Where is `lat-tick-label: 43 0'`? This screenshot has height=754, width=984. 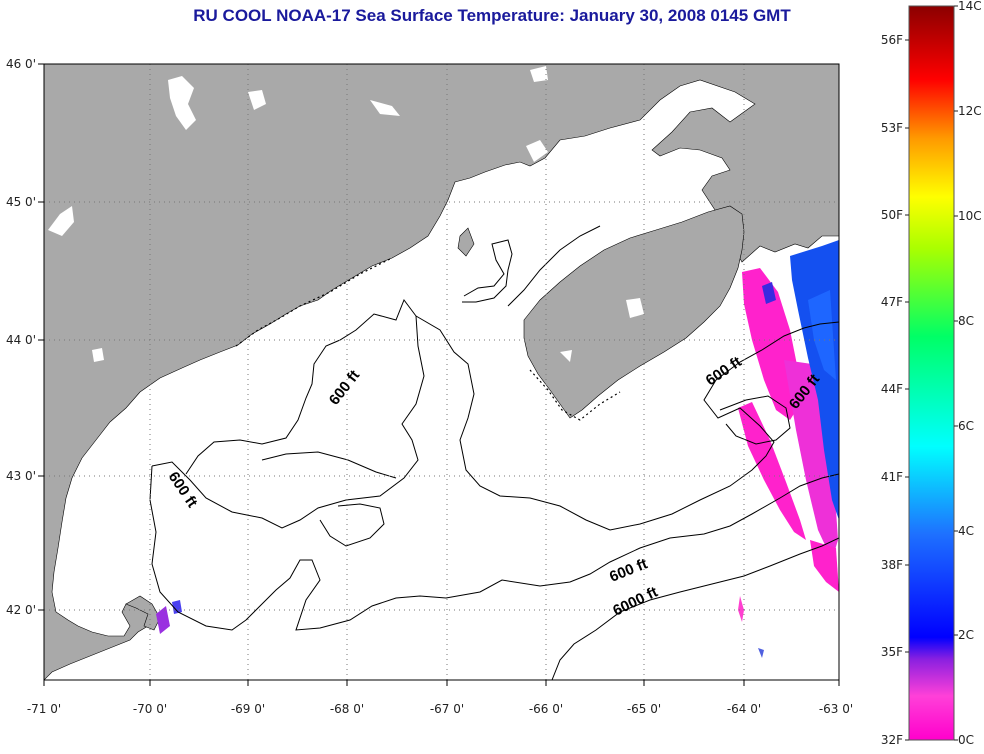
lat-tick-label: 43 0' is located at coordinates (21, 476).